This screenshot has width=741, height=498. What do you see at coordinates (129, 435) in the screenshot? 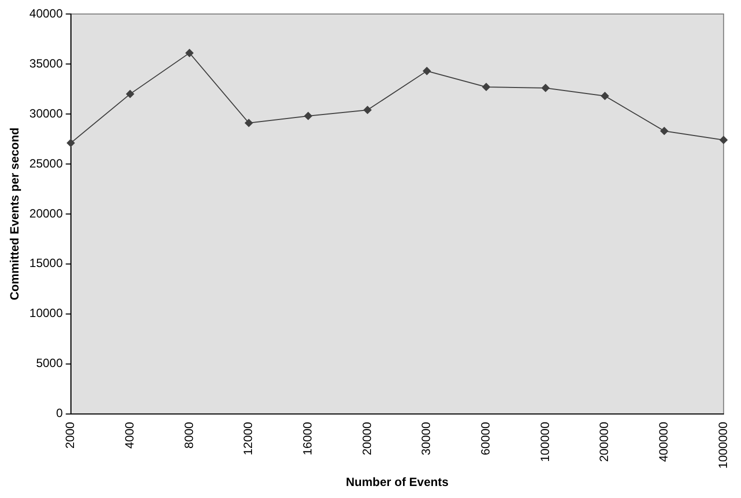
I see `x-tick-label: 4000` at bounding box center [129, 435].